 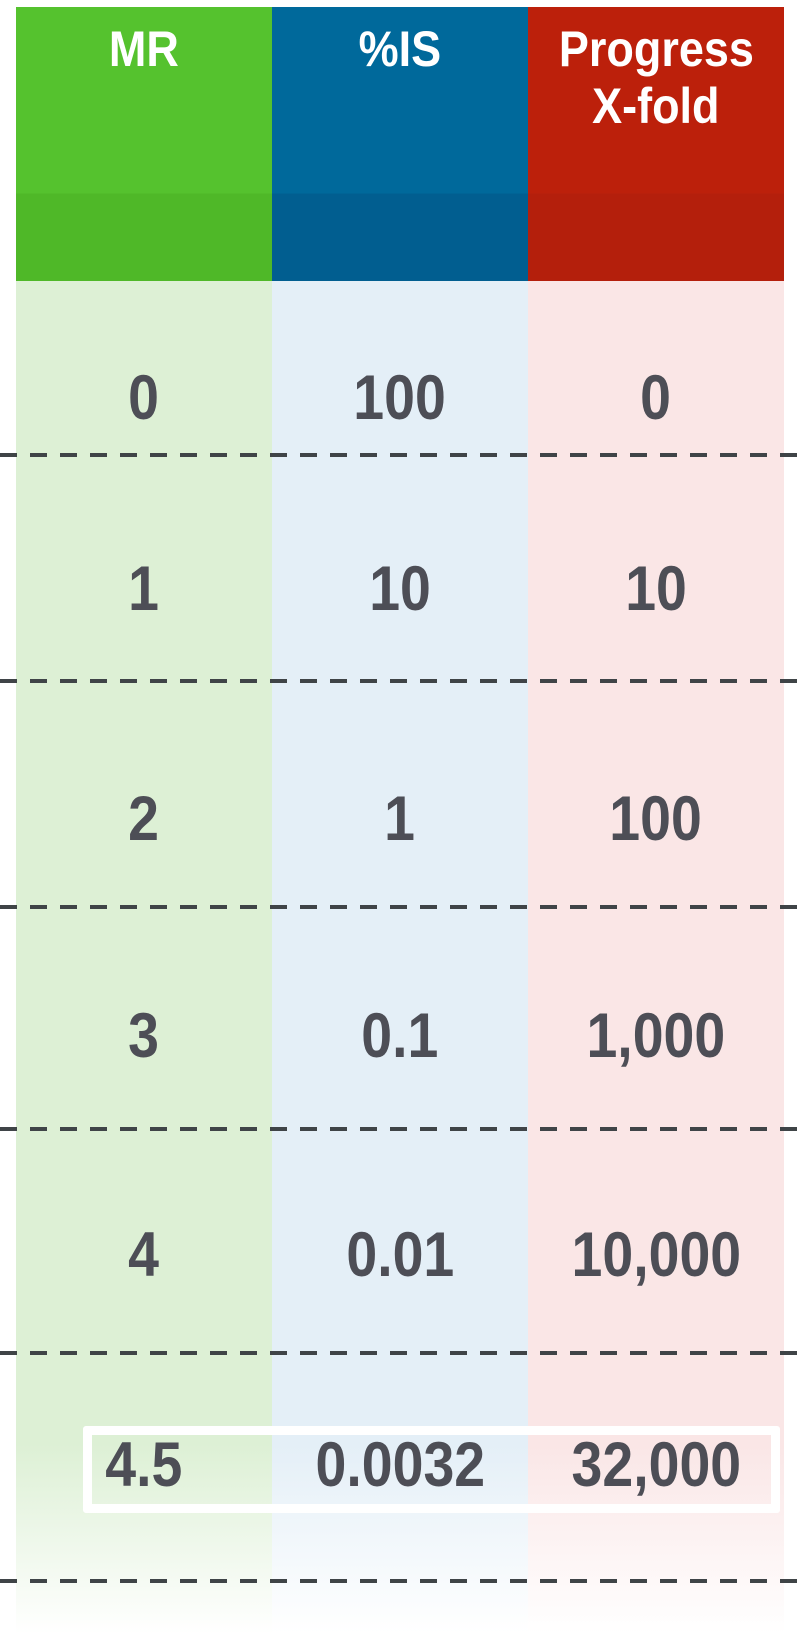 What do you see at coordinates (656, 819) in the screenshot?
I see `cell-progress: 100` at bounding box center [656, 819].